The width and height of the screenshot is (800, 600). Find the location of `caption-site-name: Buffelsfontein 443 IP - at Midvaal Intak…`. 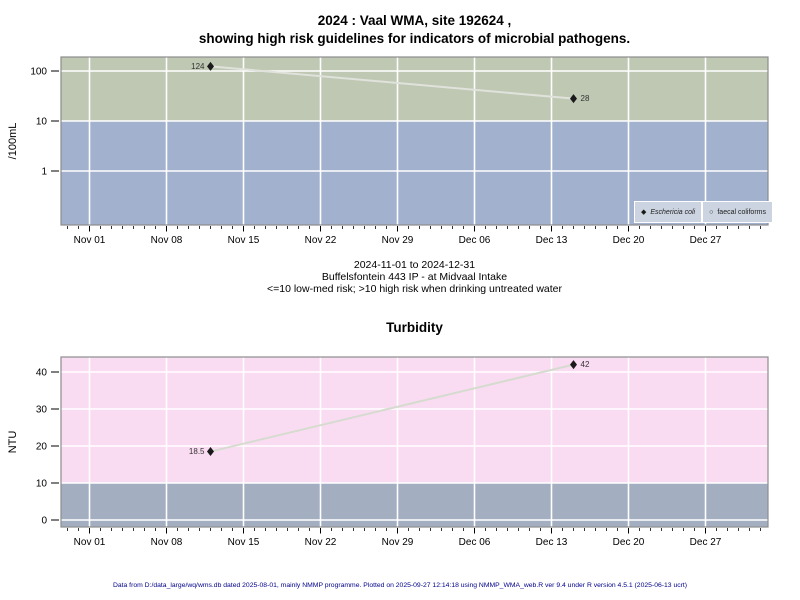

caption-site-name: Buffelsfontein 443 IP - at Midvaal Intak… is located at coordinates (414, 277).